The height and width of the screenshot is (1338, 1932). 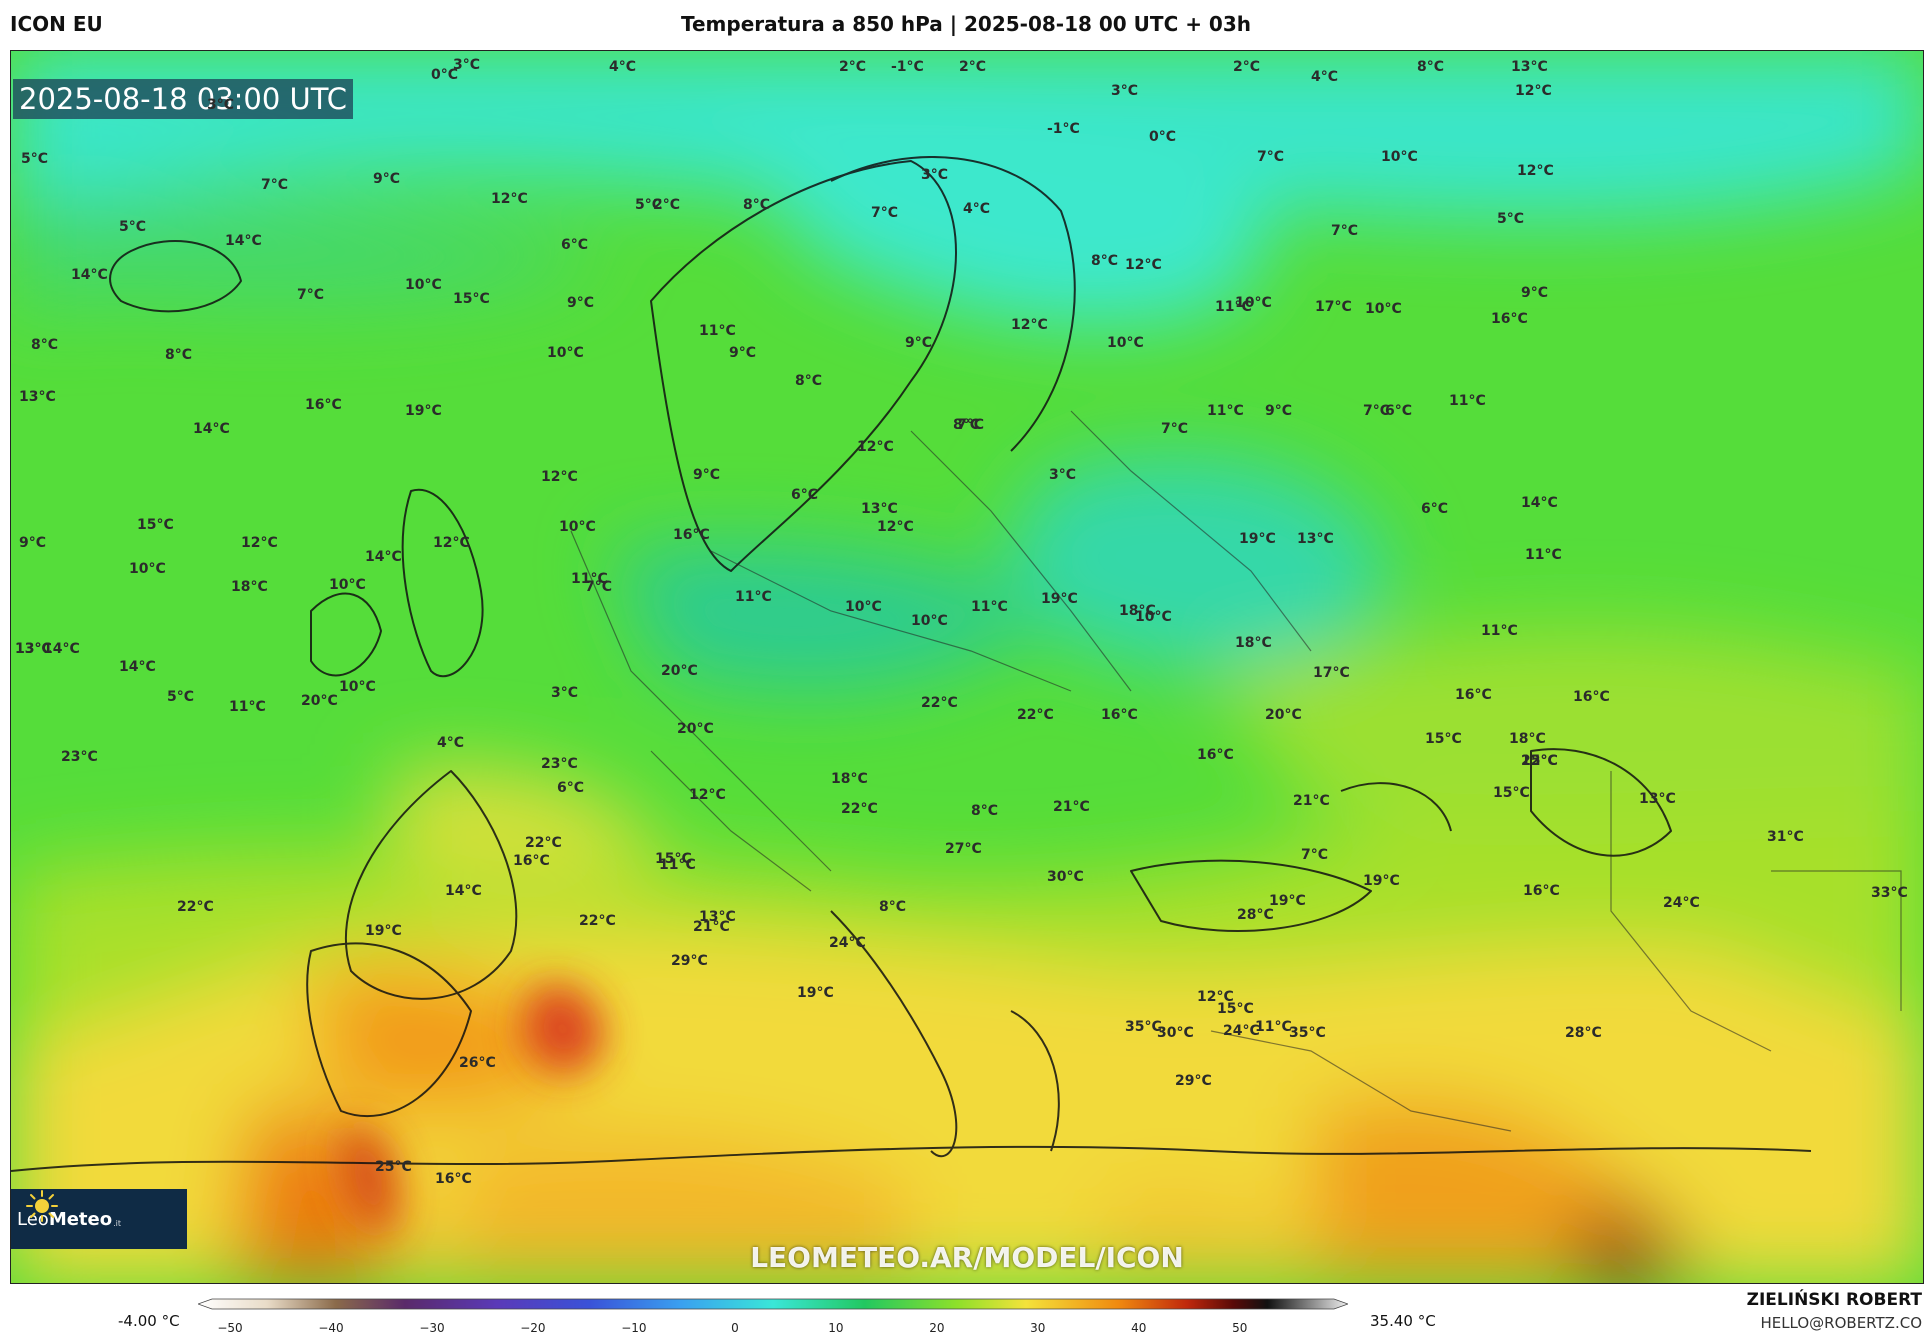 I want to click on watermark-url: LEOMETEO.AR/MODEL/ICON, so click(x=967, y=1257).